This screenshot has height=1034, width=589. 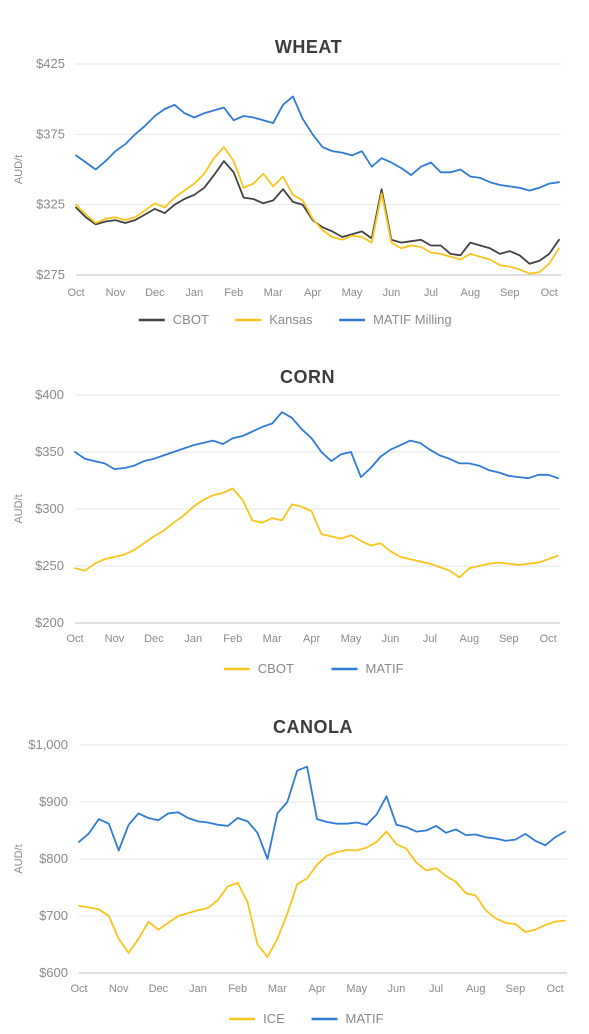 I want to click on canola-x-tick-label: Apr, so click(x=316, y=989).